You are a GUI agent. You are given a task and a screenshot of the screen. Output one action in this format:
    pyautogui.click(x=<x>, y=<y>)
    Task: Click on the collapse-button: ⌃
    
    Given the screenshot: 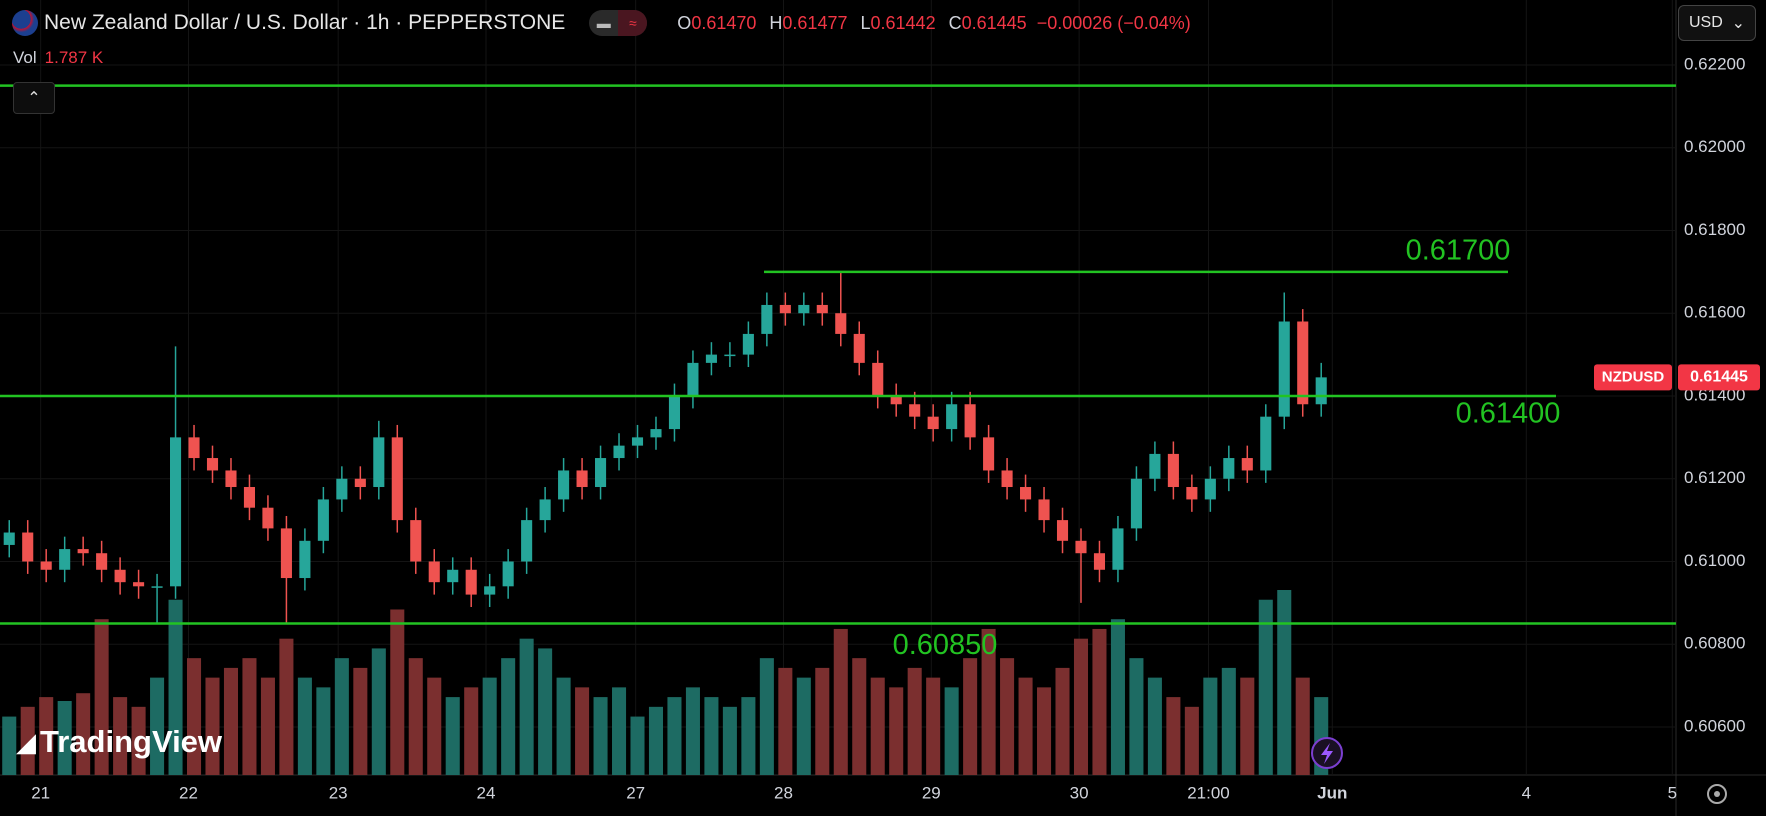 What is the action you would take?
    pyautogui.click(x=34, y=98)
    